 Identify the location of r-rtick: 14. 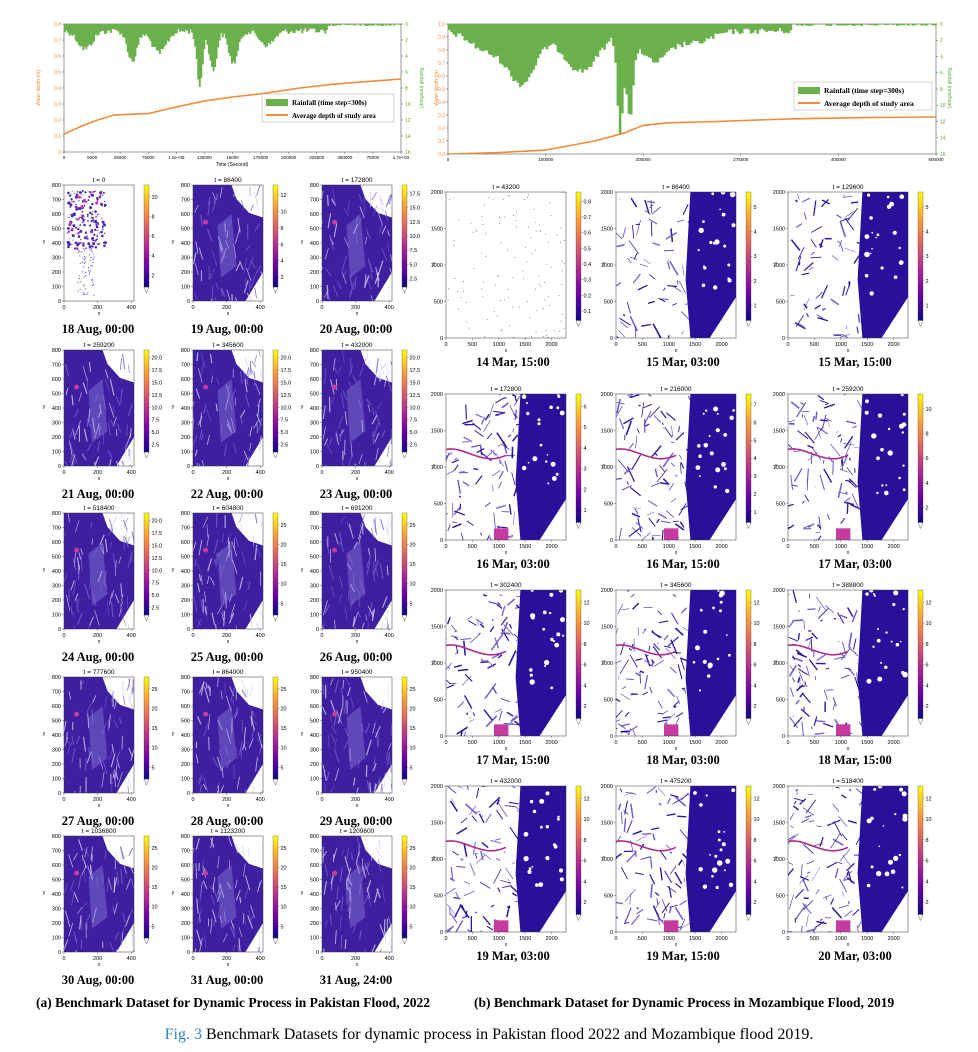
(943, 139).